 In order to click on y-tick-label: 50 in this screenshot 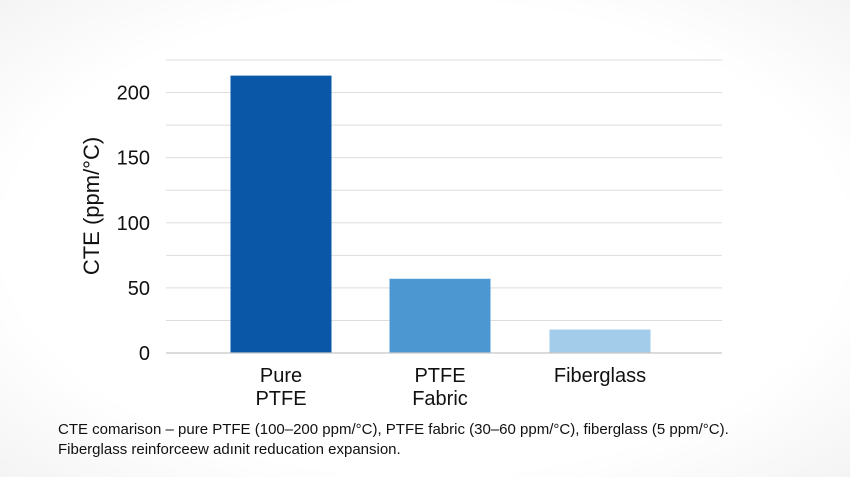, I will do `click(139, 289)`.